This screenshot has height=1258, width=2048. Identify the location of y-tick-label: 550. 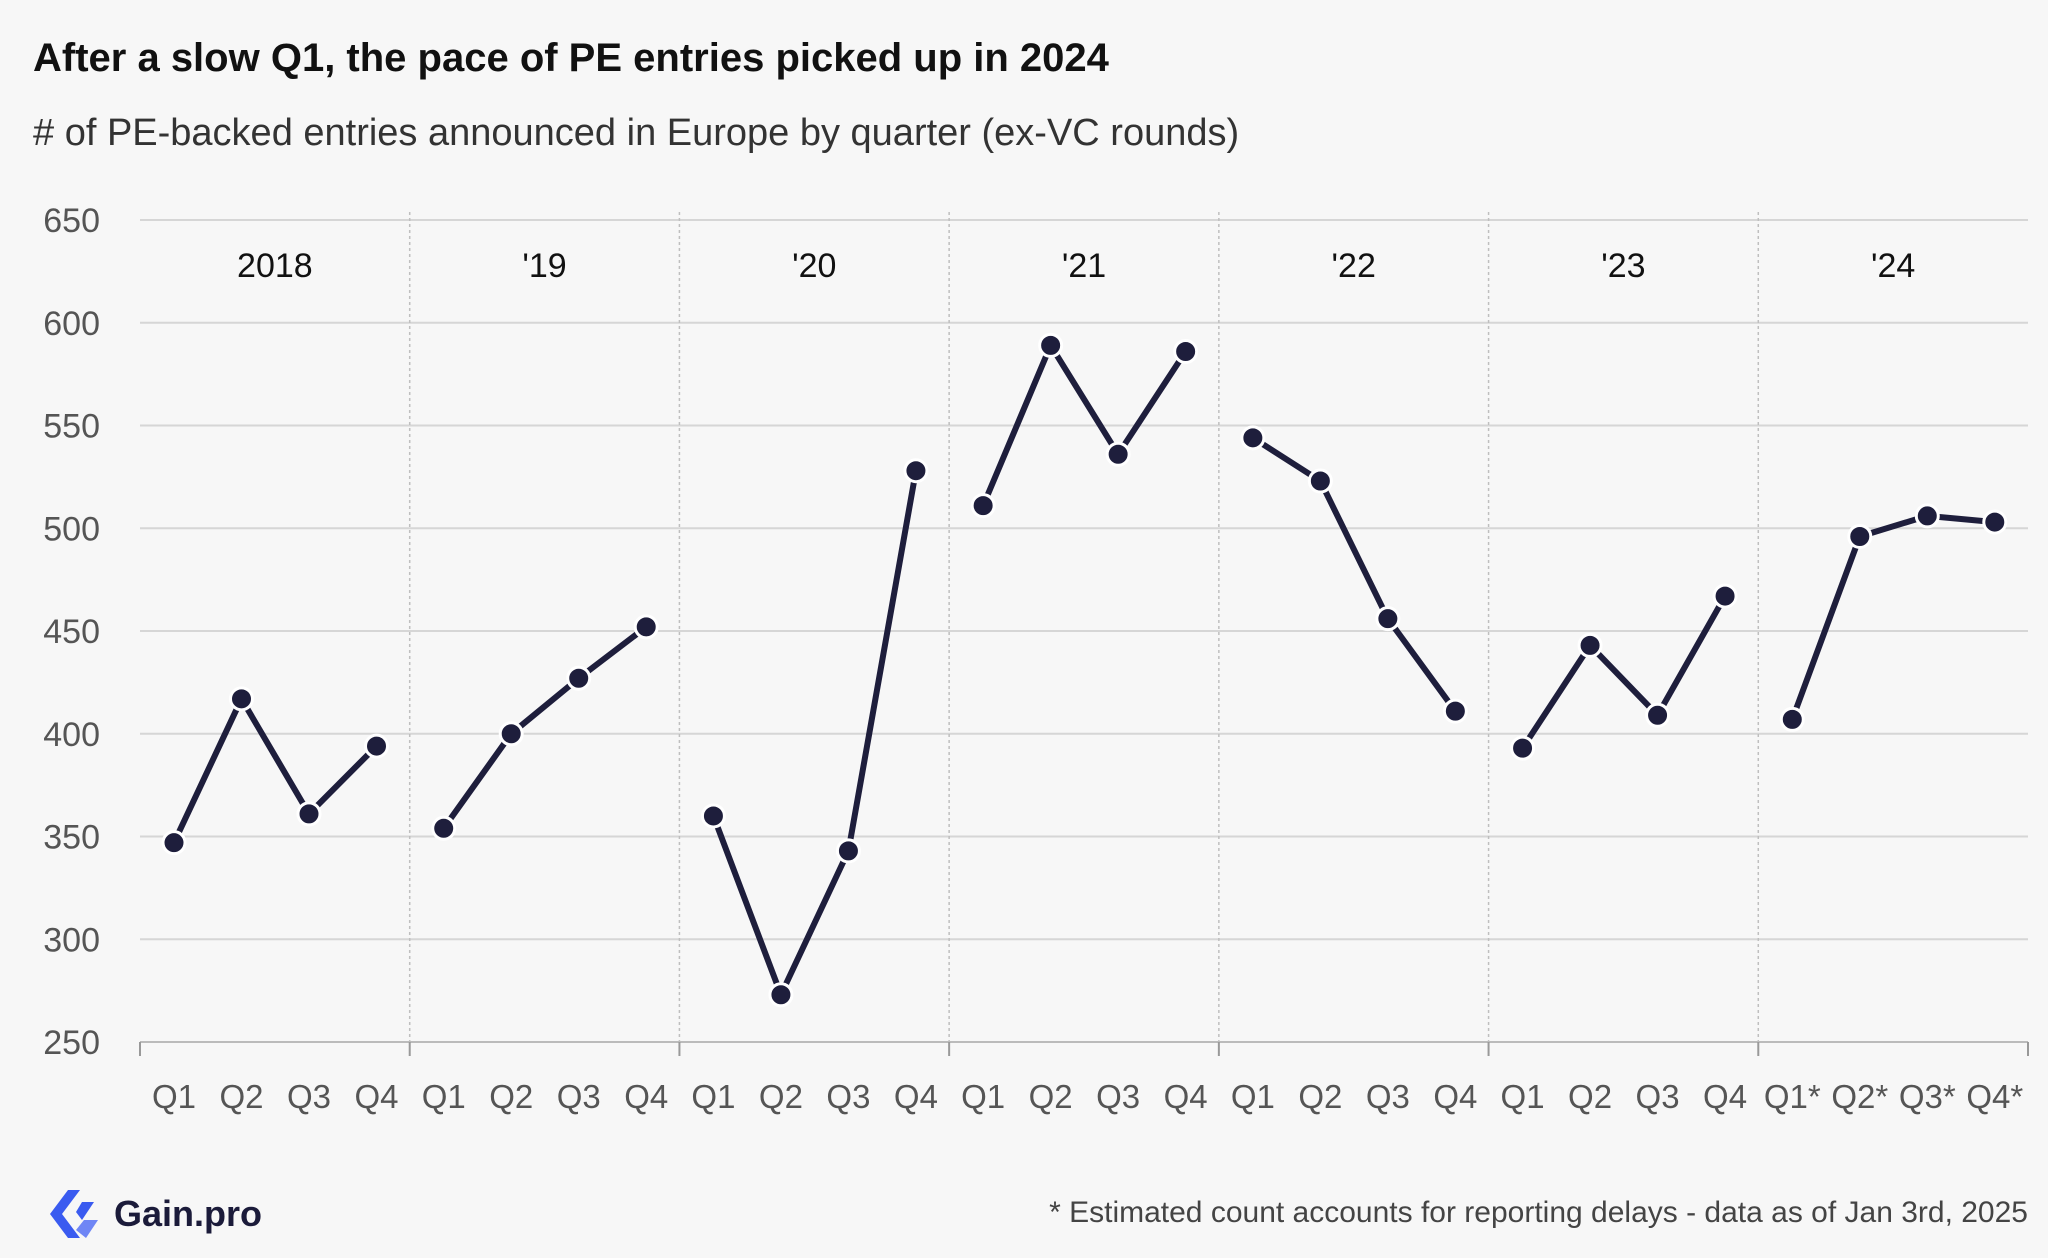
(71, 427).